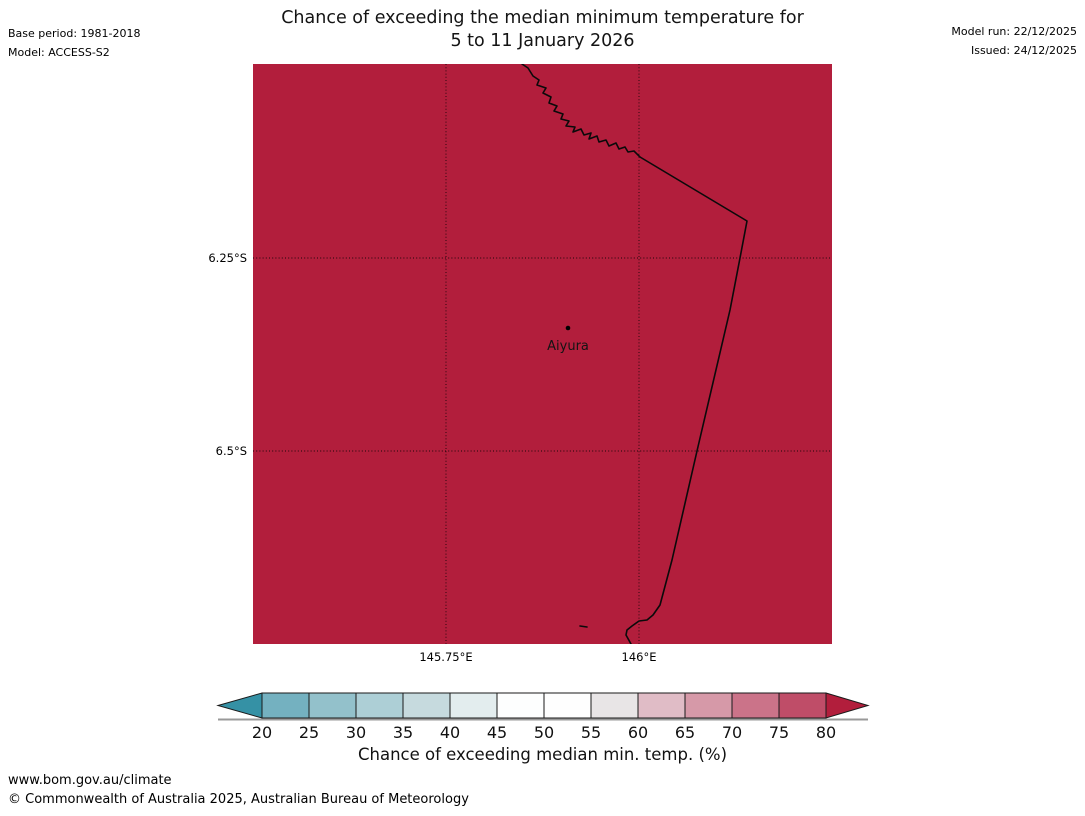  Describe the element at coordinates (1014, 41) in the screenshot. I see `run-info: Model run: 22/12/2025 Issued: 24/12/2025` at that location.